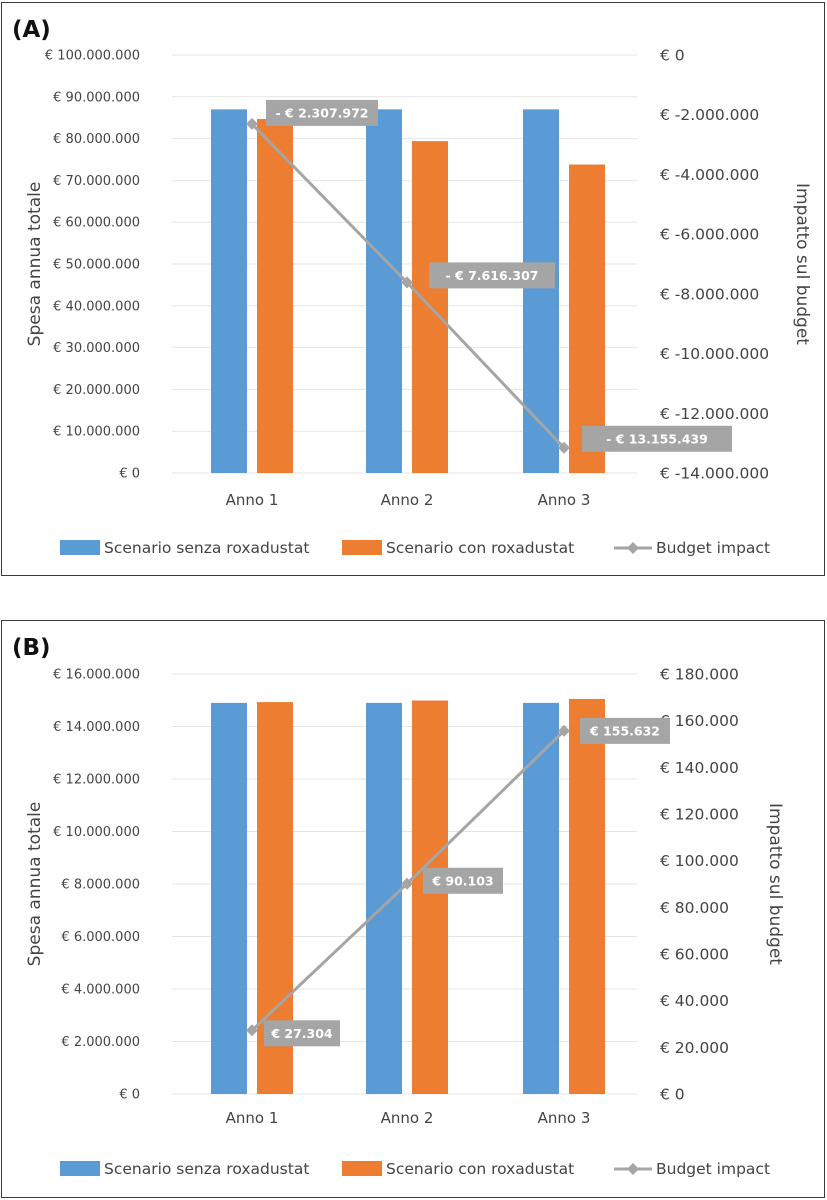 The width and height of the screenshot is (827, 1200). What do you see at coordinates (96, 139) in the screenshot?
I see `y-tick-label: € 80.000.000` at bounding box center [96, 139].